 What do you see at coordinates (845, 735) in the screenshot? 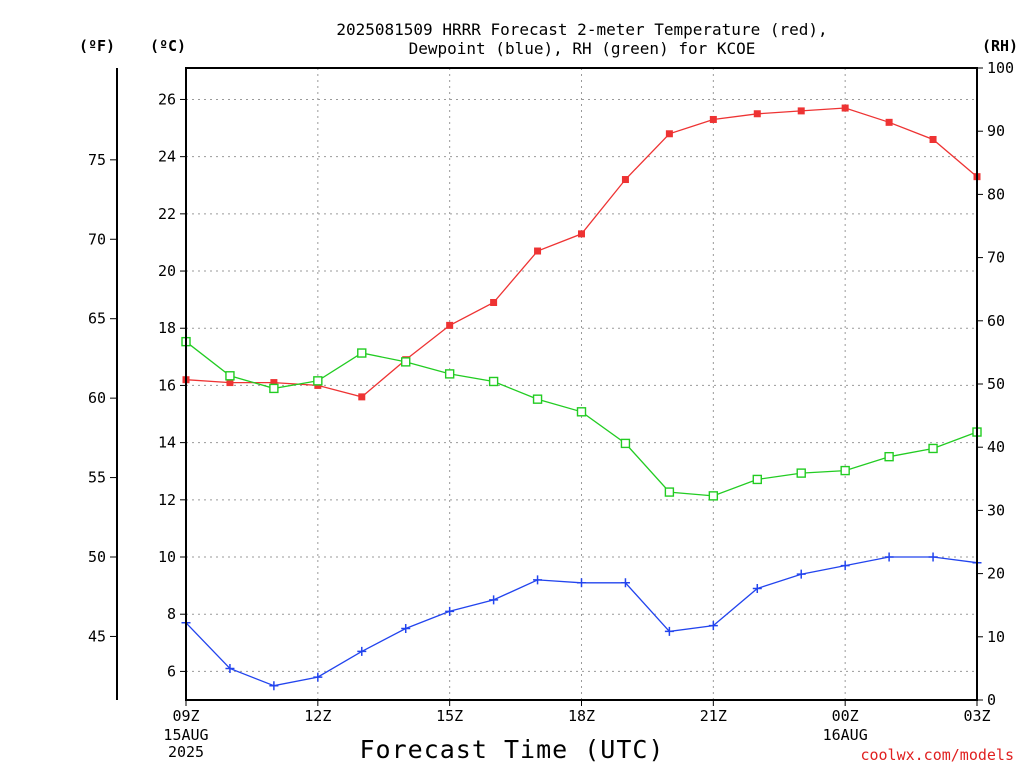
I see `x-date-label: 16AUG` at bounding box center [845, 735].